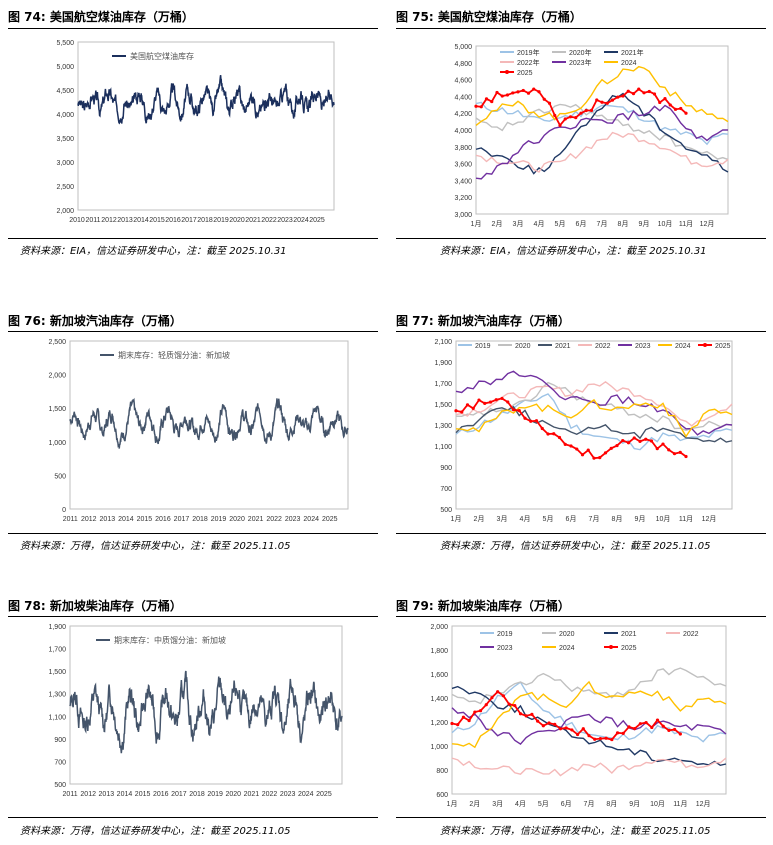  I want to click on y-tick-label: 1,900, so click(443, 363).